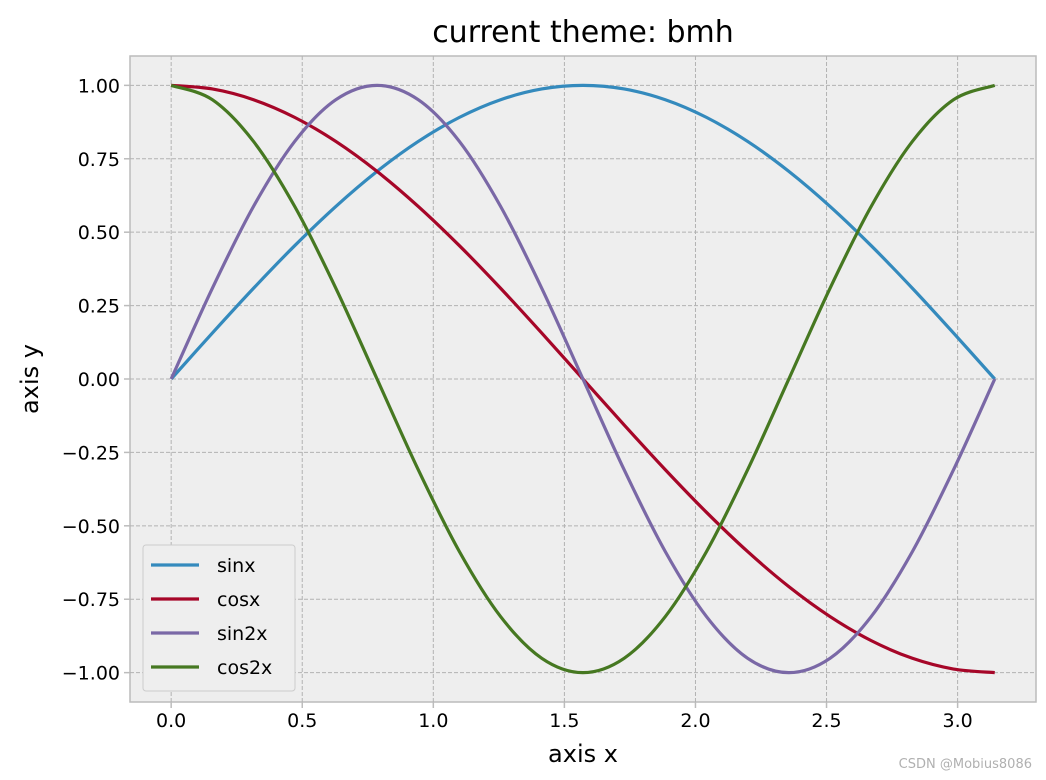 The image size is (1046, 780). I want to click on chart-title: current theme: bmh, so click(583, 32).